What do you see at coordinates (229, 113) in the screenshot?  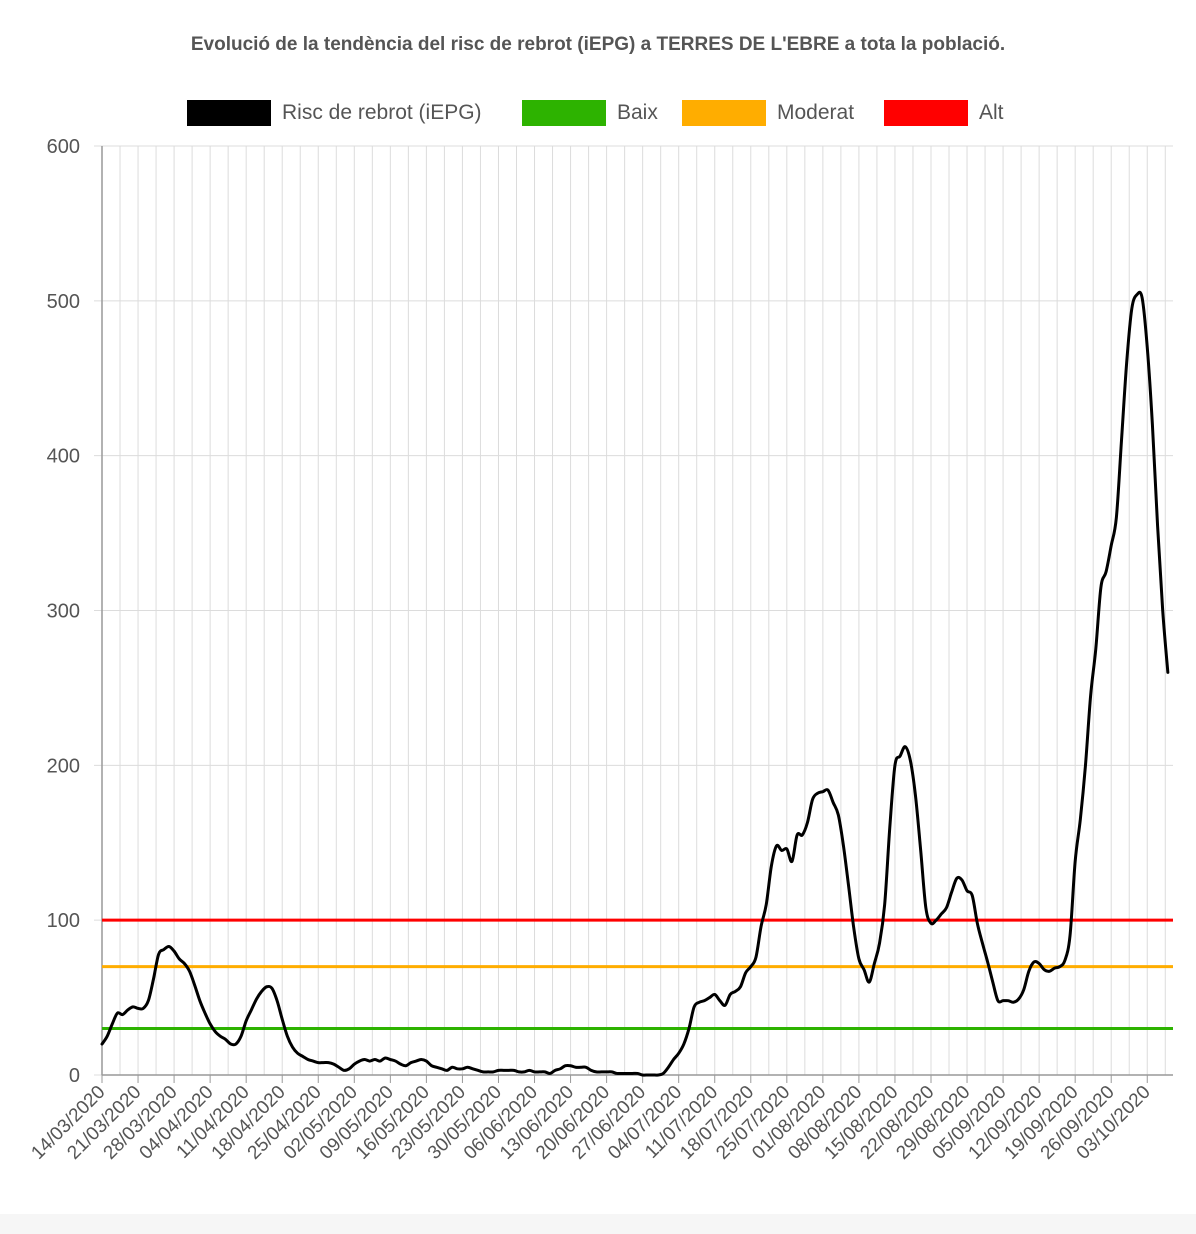 I see `legend-swatch-risc` at bounding box center [229, 113].